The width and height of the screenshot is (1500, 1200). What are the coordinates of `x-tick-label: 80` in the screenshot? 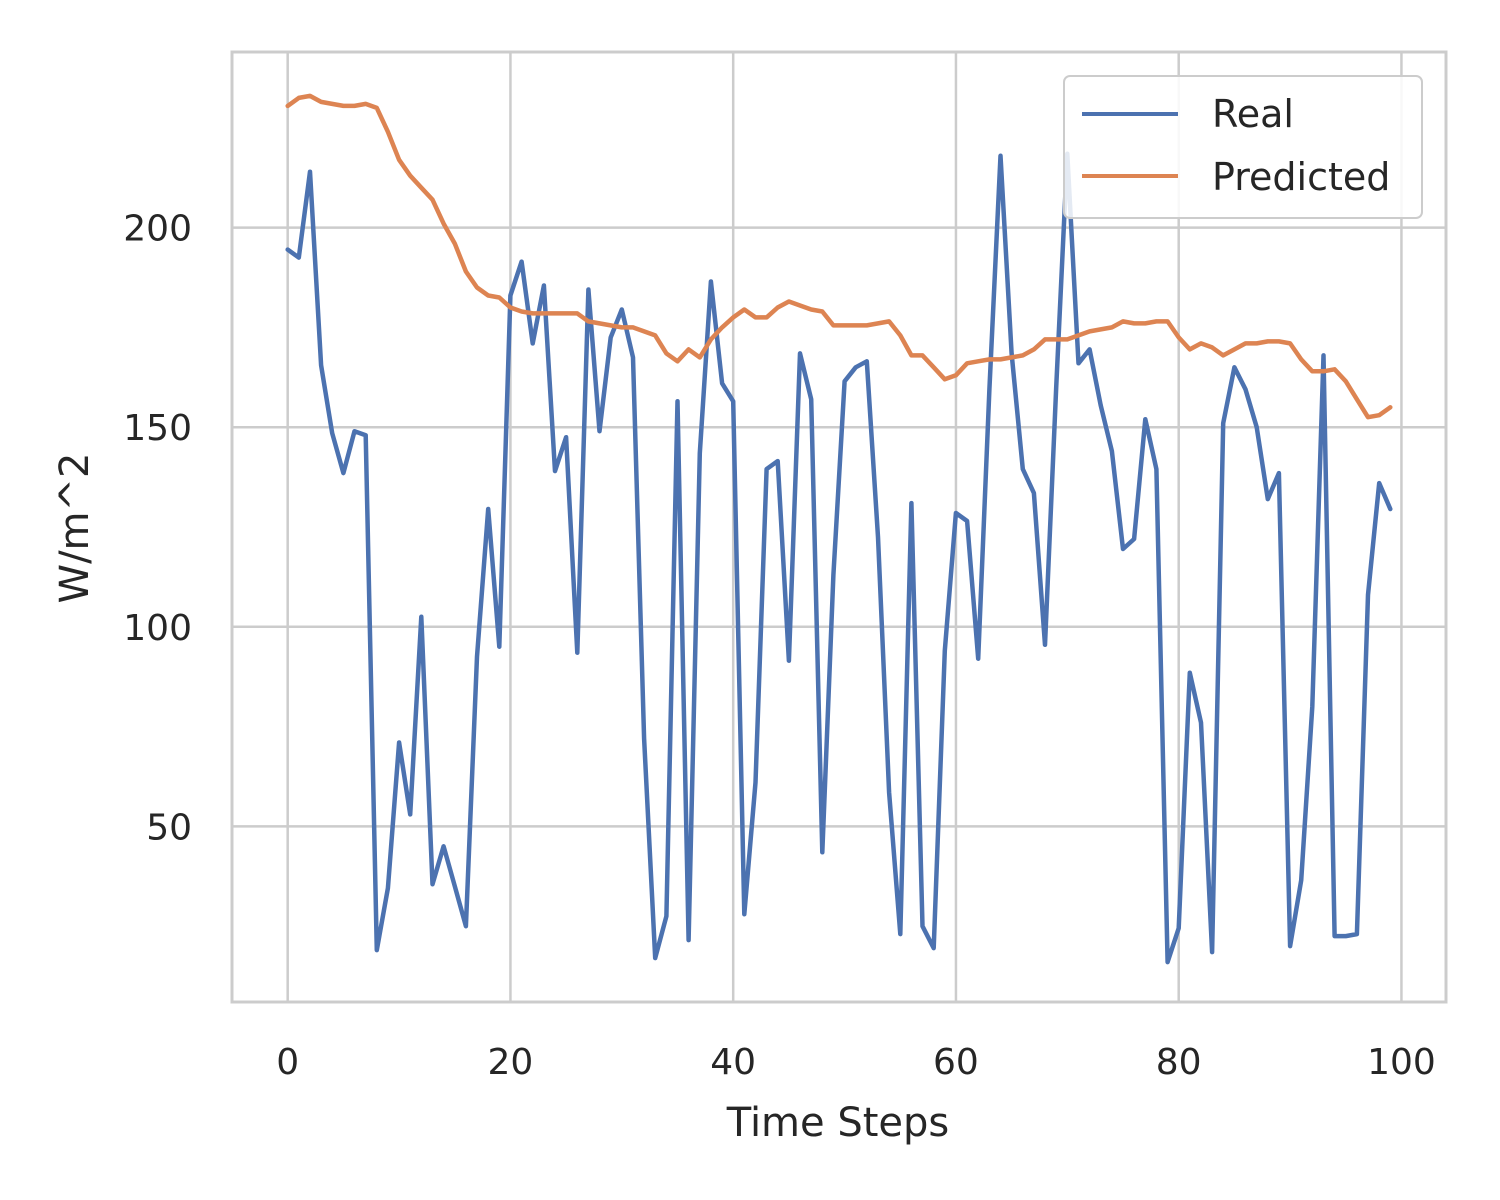 It's located at (1179, 1062).